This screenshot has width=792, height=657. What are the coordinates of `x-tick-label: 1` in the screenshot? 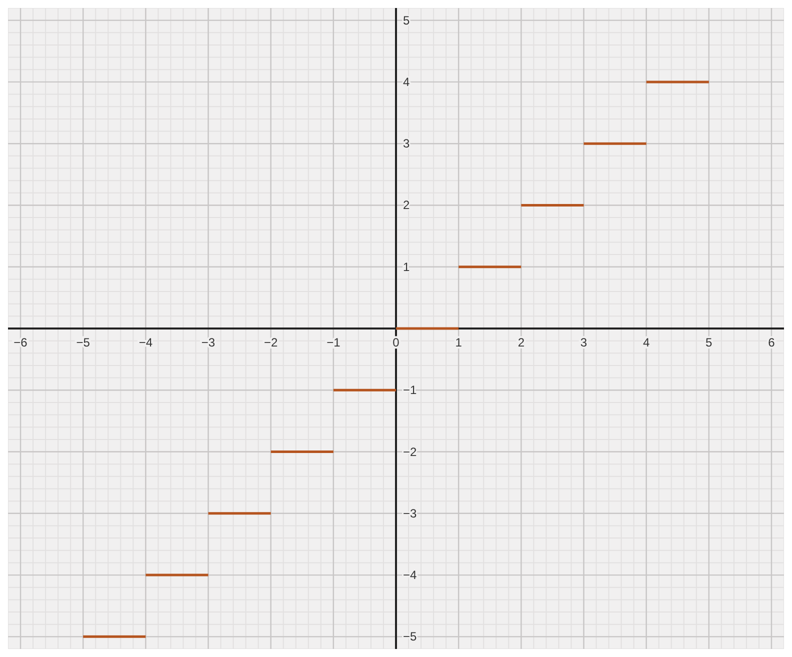 It's located at (458, 343).